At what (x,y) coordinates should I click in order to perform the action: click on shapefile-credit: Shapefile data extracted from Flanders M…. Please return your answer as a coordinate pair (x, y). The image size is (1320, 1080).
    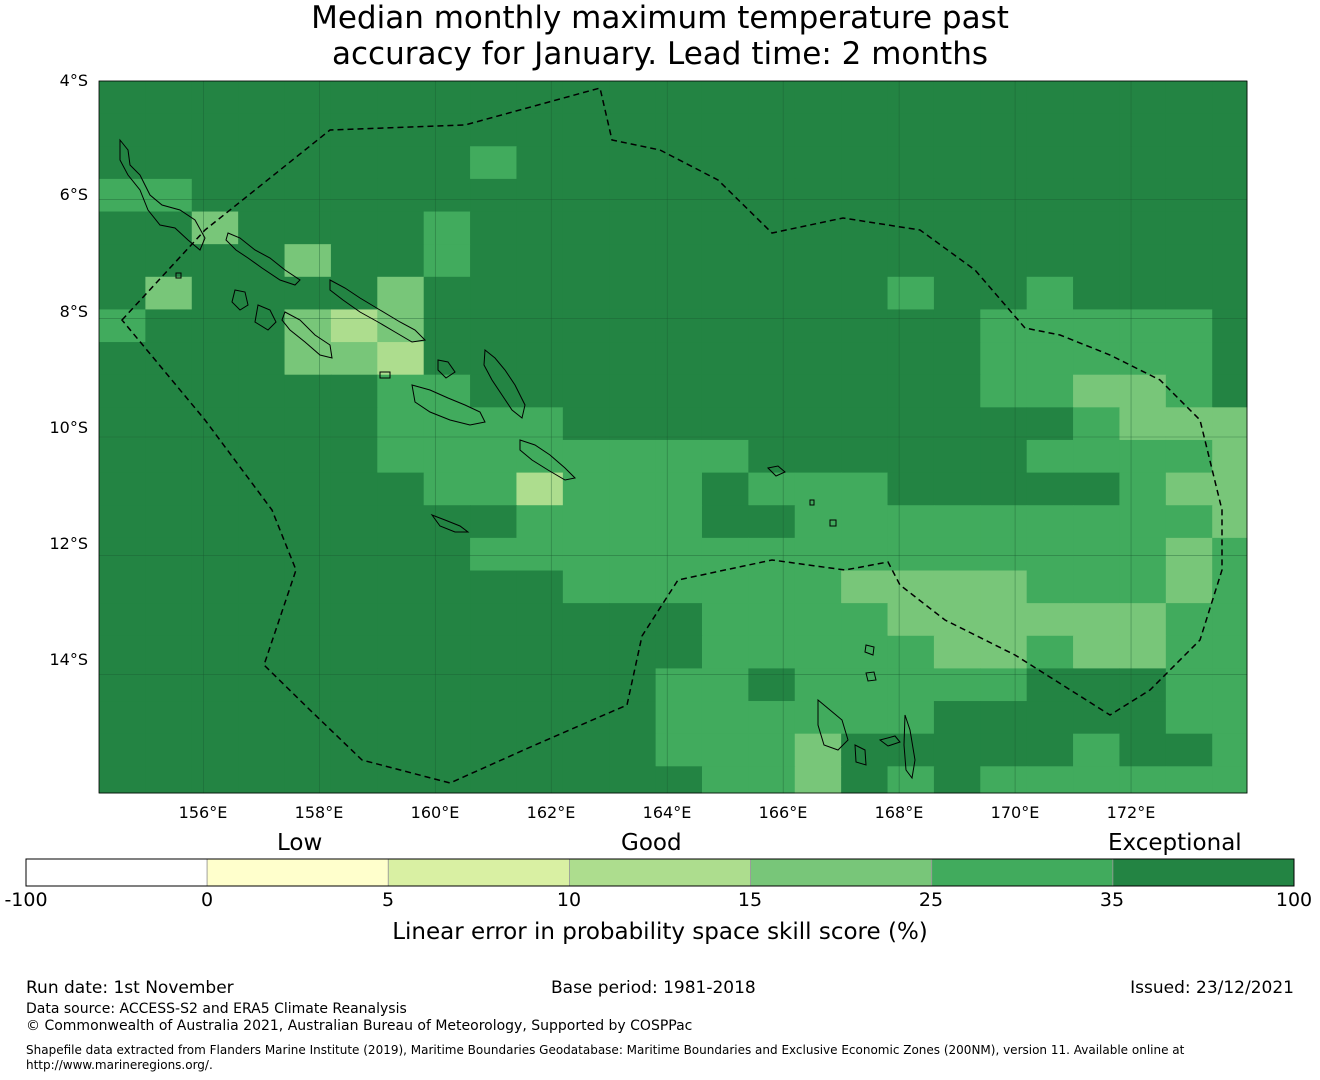
    Looking at the image, I should click on (666, 1058).